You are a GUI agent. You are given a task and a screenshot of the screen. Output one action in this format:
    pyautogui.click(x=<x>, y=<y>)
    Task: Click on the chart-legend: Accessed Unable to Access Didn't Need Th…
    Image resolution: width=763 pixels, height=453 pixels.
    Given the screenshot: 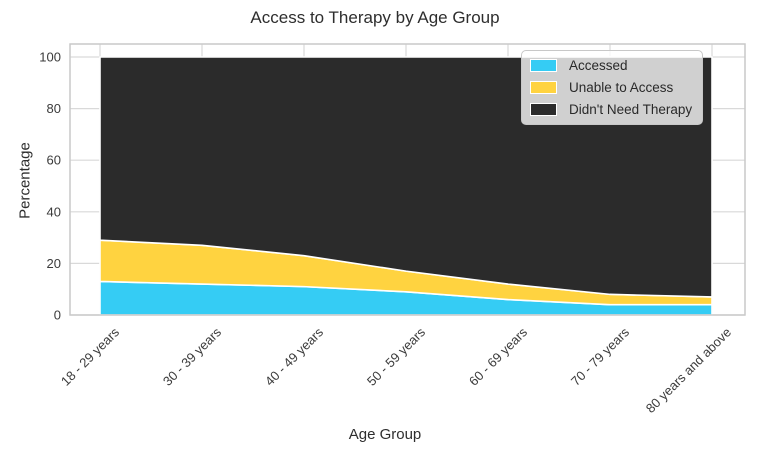 What is the action you would take?
    pyautogui.click(x=612, y=87)
    